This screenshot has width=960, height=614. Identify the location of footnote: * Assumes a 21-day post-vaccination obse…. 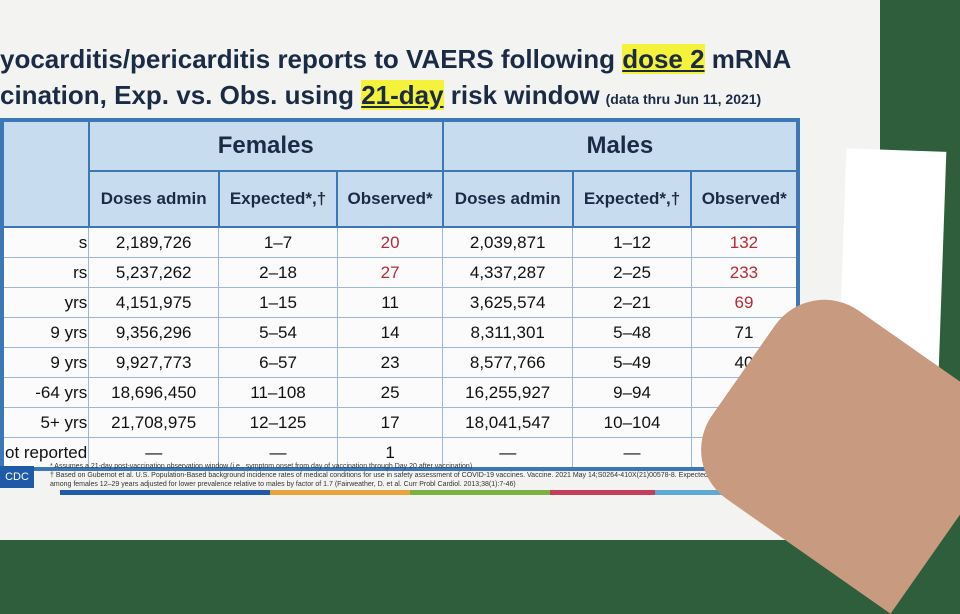
(261, 466).